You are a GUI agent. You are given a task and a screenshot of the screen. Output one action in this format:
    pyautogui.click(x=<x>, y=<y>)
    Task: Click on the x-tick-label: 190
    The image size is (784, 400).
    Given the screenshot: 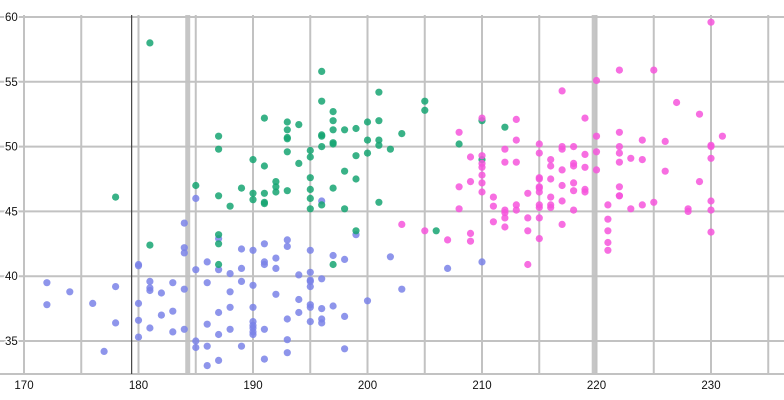 What is the action you would take?
    pyautogui.click(x=252, y=386)
    